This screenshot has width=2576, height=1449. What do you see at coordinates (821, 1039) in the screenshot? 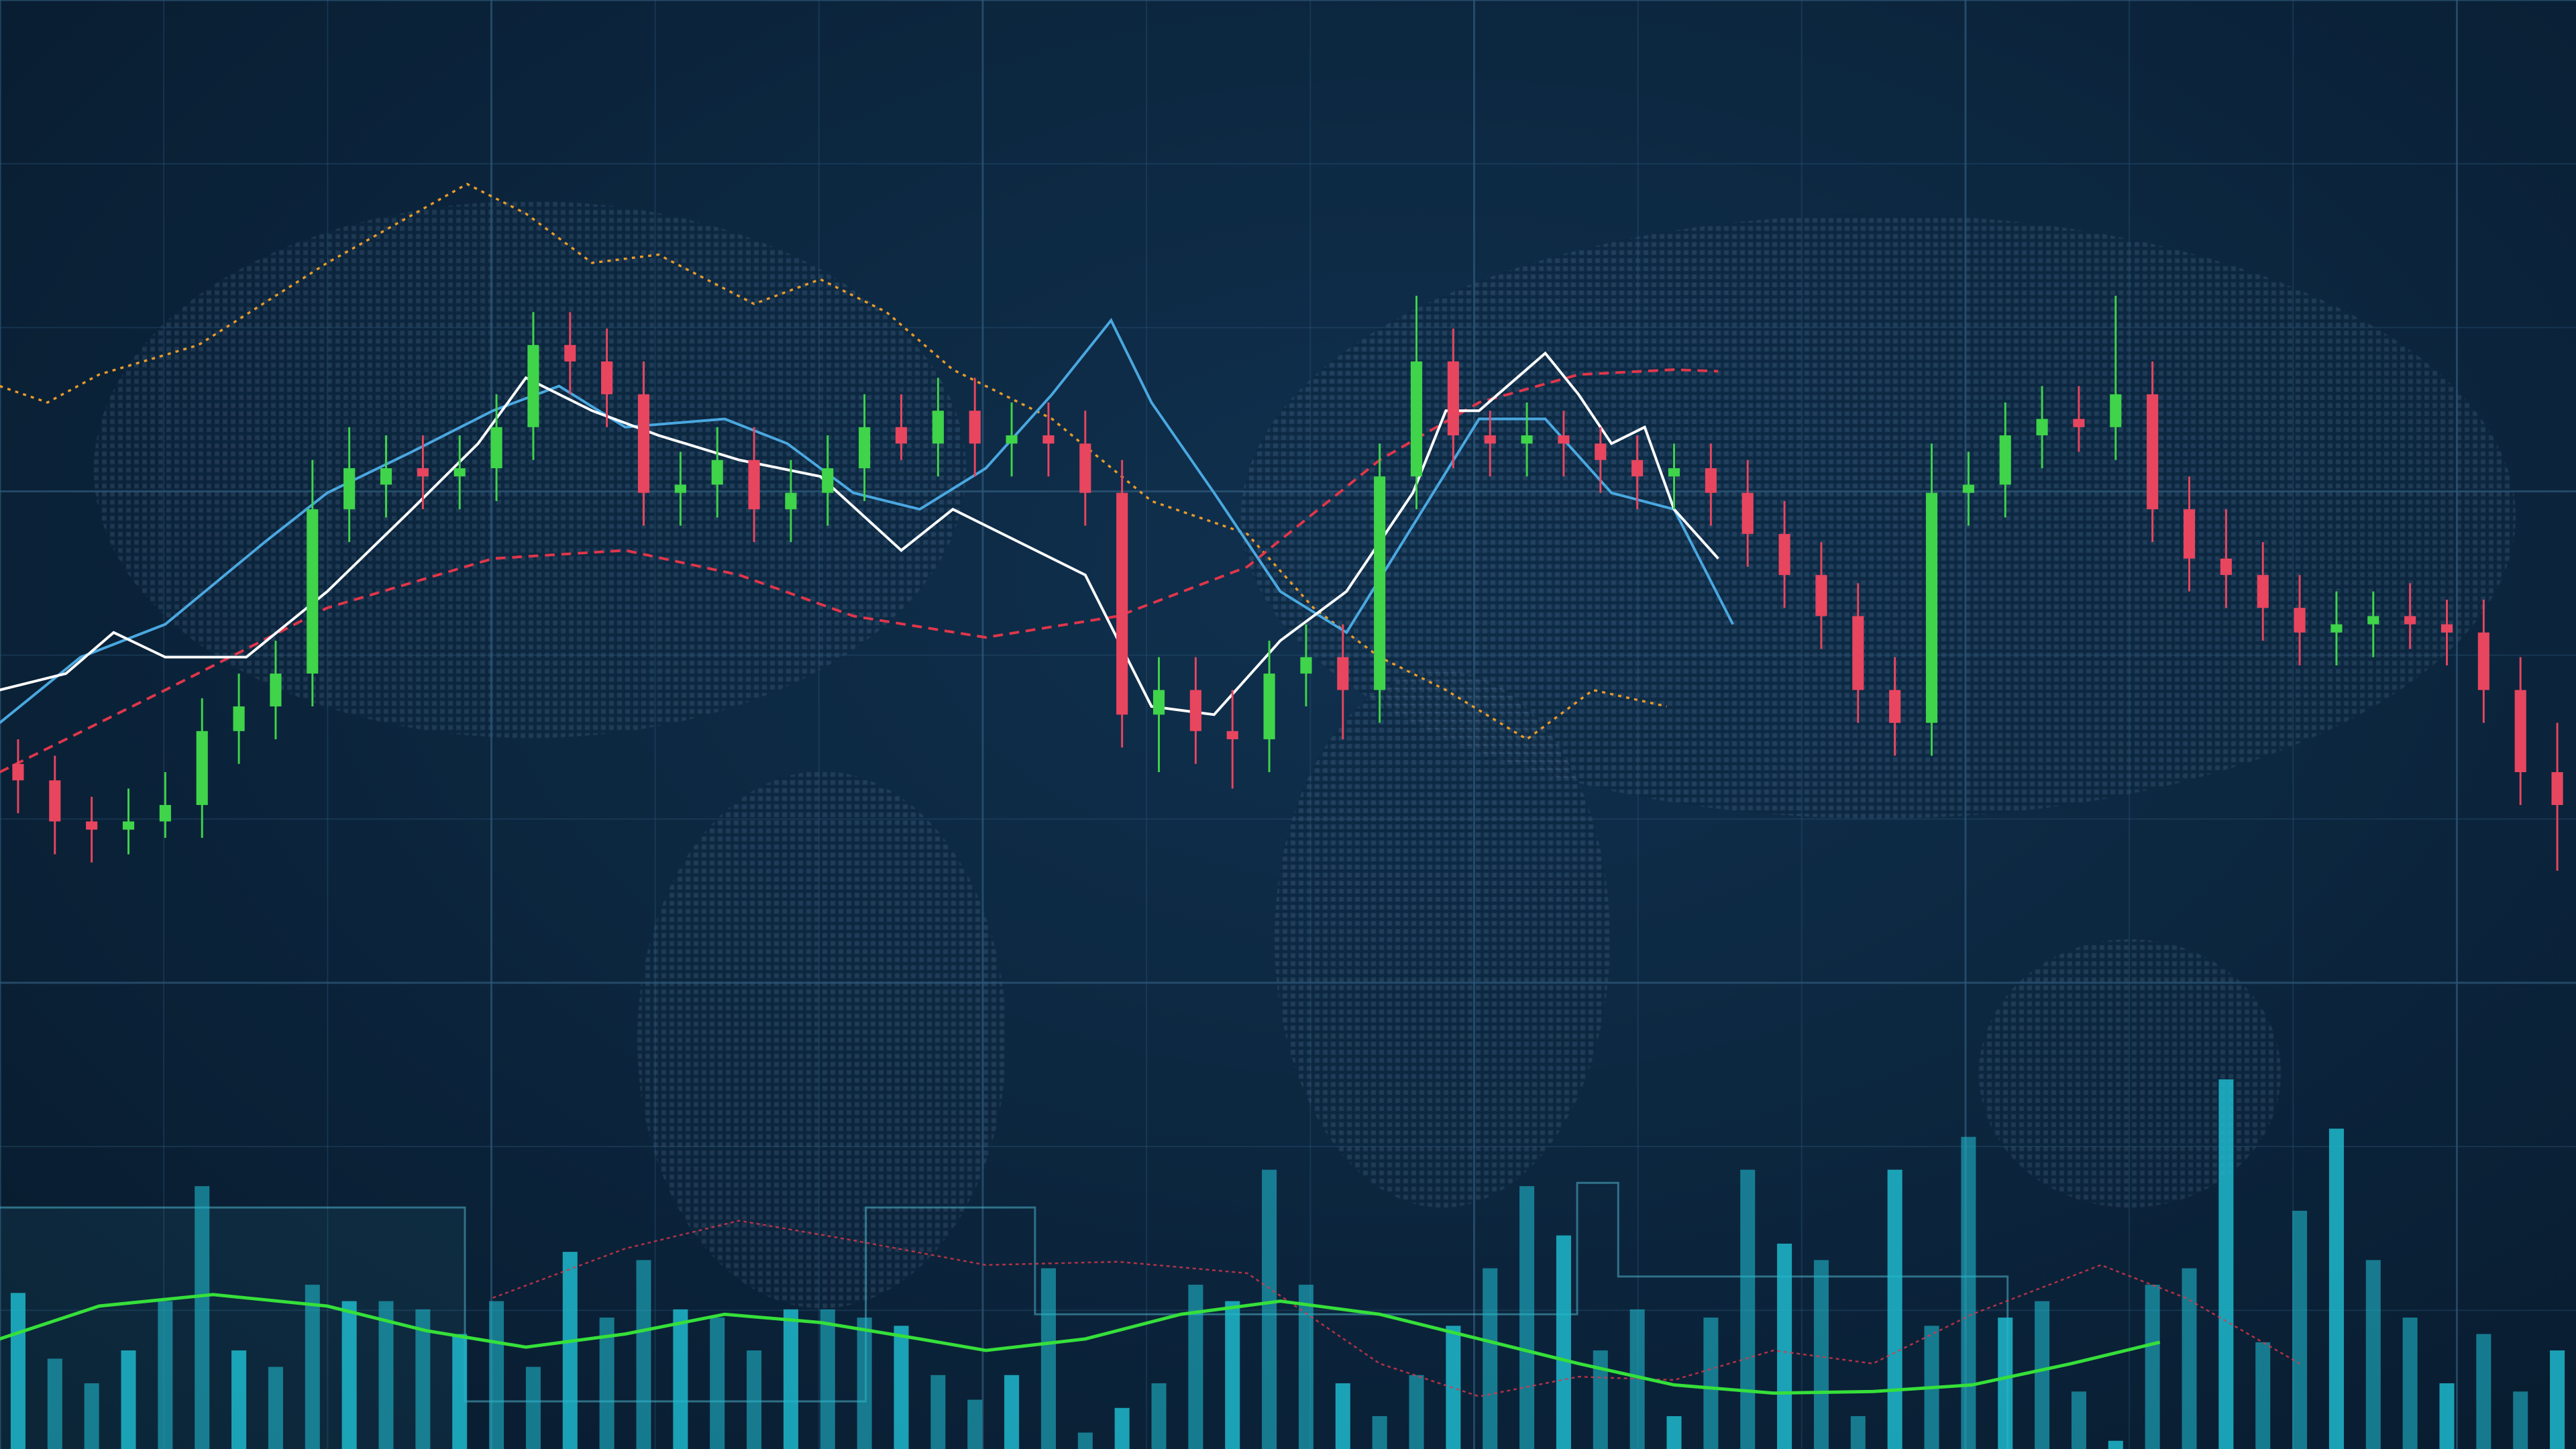
I see `world-map-south-america` at bounding box center [821, 1039].